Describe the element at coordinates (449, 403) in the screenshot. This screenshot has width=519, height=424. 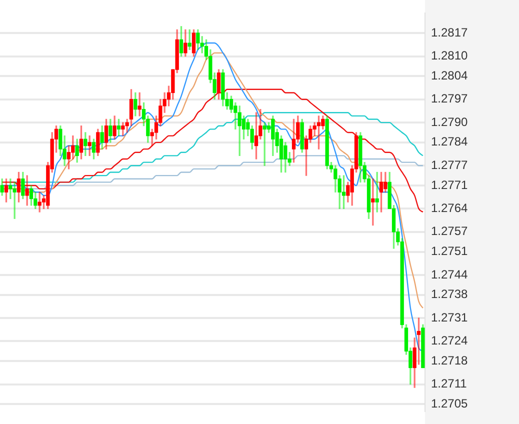
I see `y-tick-label: 1.2705` at that location.